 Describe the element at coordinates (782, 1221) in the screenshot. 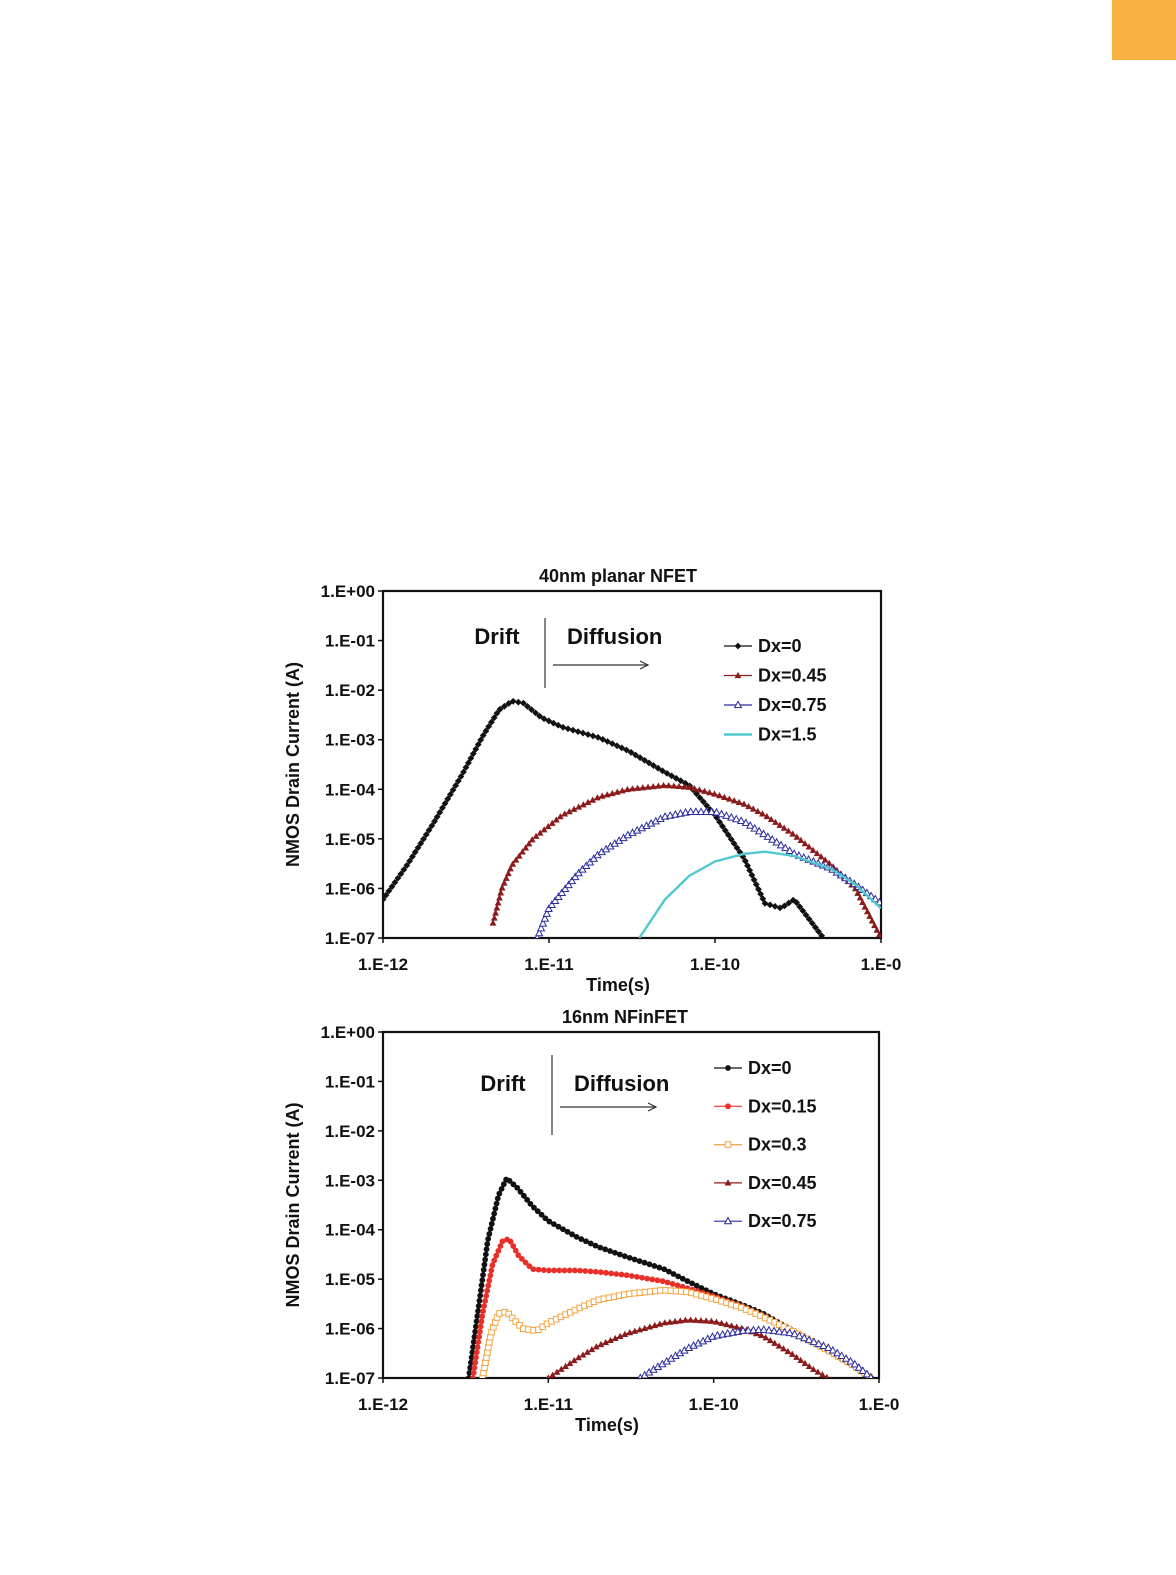

I see `legend-dx-0-75-label: Dx=0.75` at that location.